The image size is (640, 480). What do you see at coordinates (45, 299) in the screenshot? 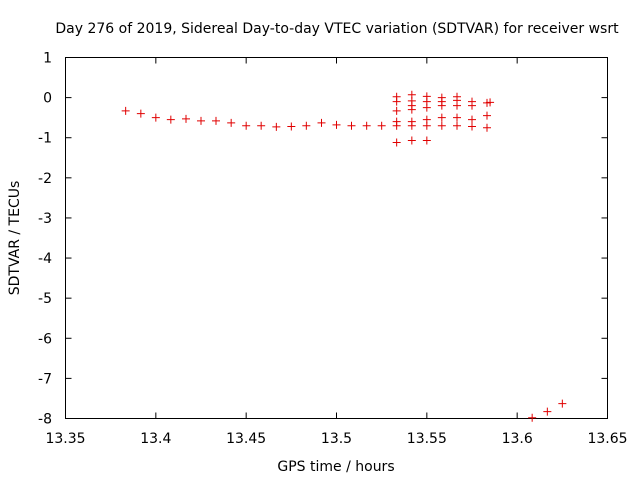
I see `y-tick-label: -5` at bounding box center [45, 299].